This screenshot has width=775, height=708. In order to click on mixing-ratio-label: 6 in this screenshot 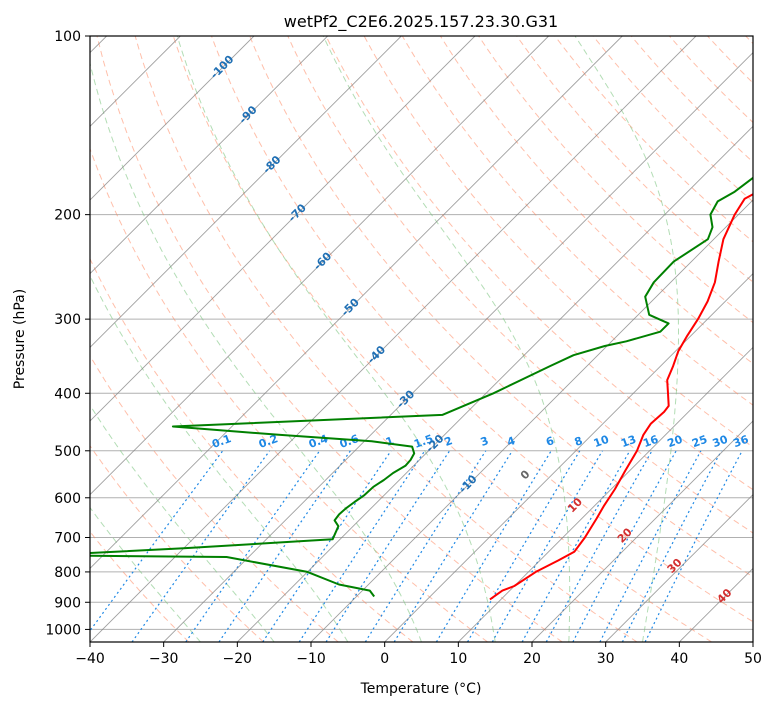, I will do `click(550, 441)`.